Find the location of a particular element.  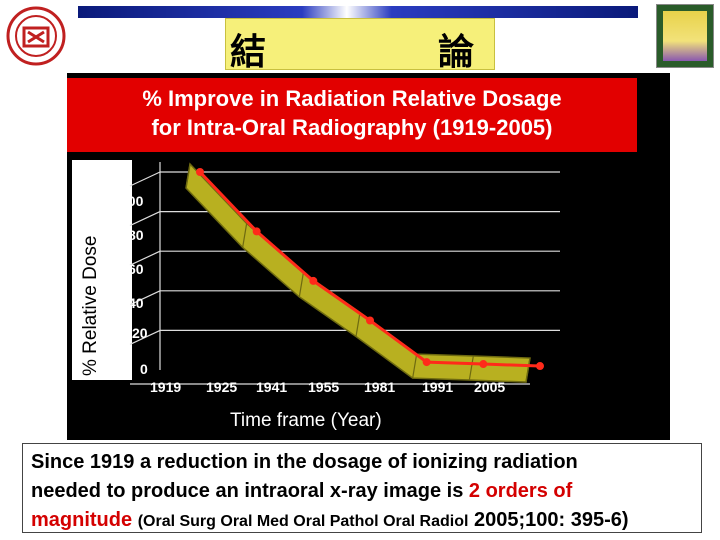

y-tick-label: 100 is located at coordinates (132, 201).